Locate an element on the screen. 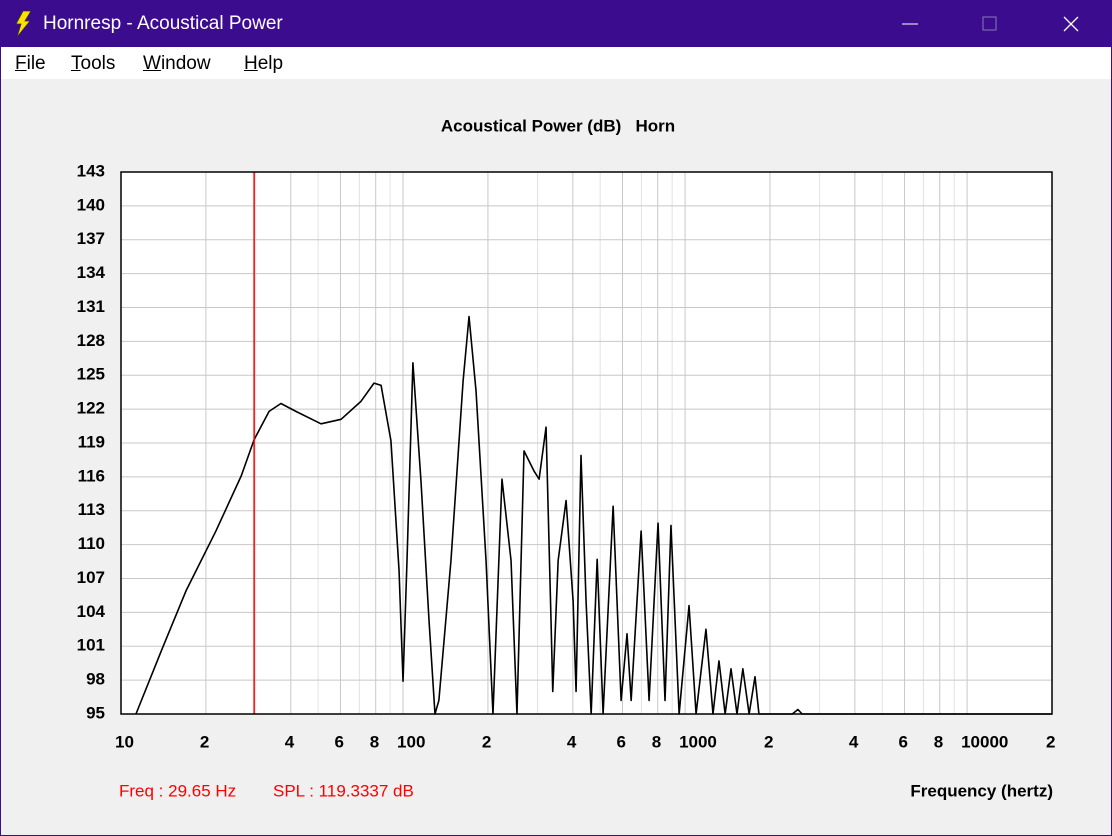 The width and height of the screenshot is (1112, 836). menu-bar: File Tools Window Help is located at coordinates (556, 63).